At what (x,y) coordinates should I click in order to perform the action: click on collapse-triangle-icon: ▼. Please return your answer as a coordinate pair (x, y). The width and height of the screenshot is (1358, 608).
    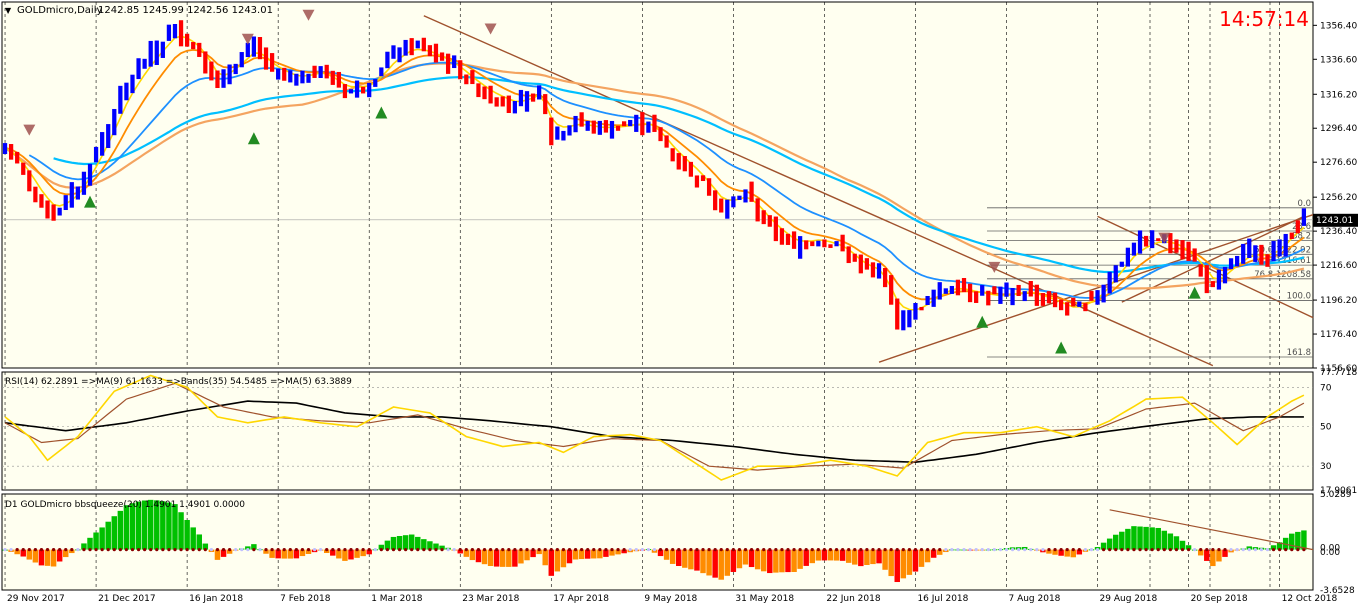
    Looking at the image, I should click on (8, 10).